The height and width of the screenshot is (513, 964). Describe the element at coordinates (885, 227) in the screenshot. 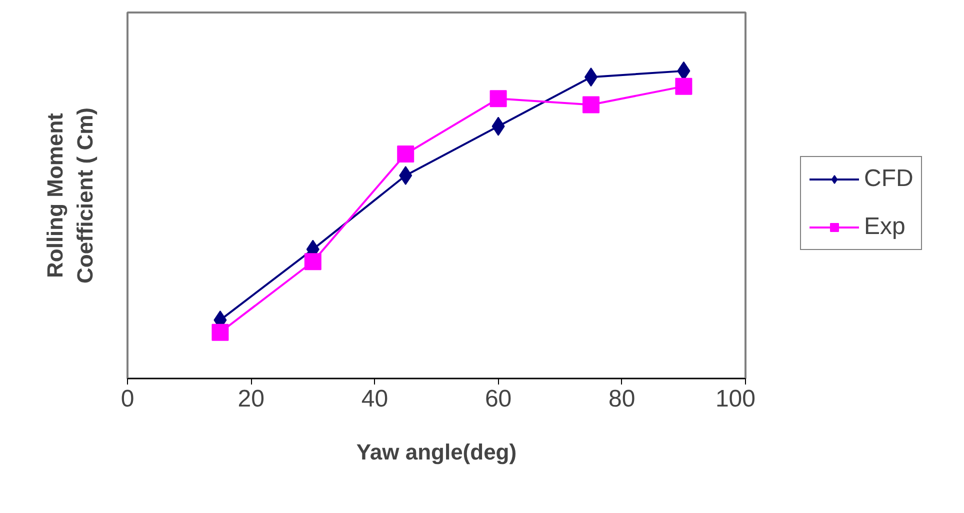

I see `legend-label: Exp` at that location.